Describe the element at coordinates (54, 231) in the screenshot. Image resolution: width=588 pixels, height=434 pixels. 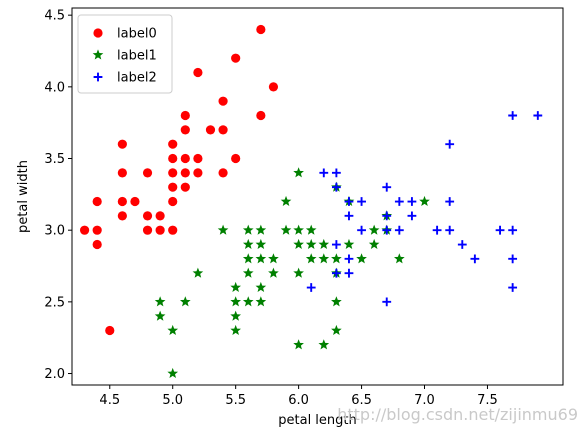
I see `y-tick-label: 3.0` at that location.